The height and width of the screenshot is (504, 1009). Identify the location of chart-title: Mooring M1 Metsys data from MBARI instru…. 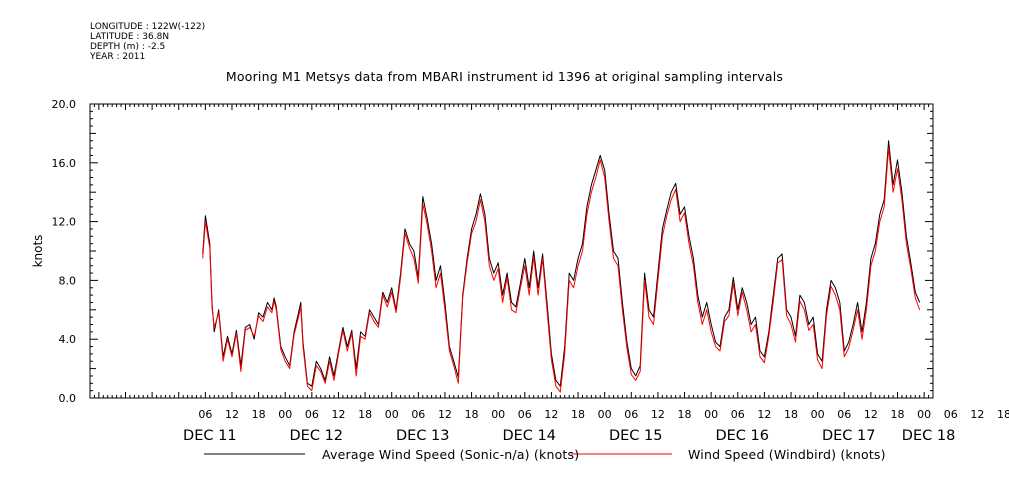
(504, 76).